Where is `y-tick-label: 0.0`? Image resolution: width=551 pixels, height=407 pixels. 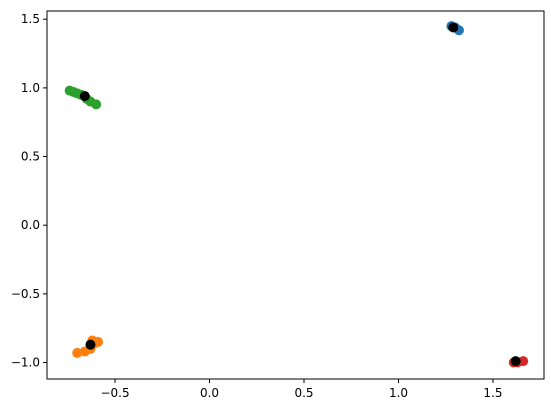
y-tick-label: 0.0 is located at coordinates (30, 225).